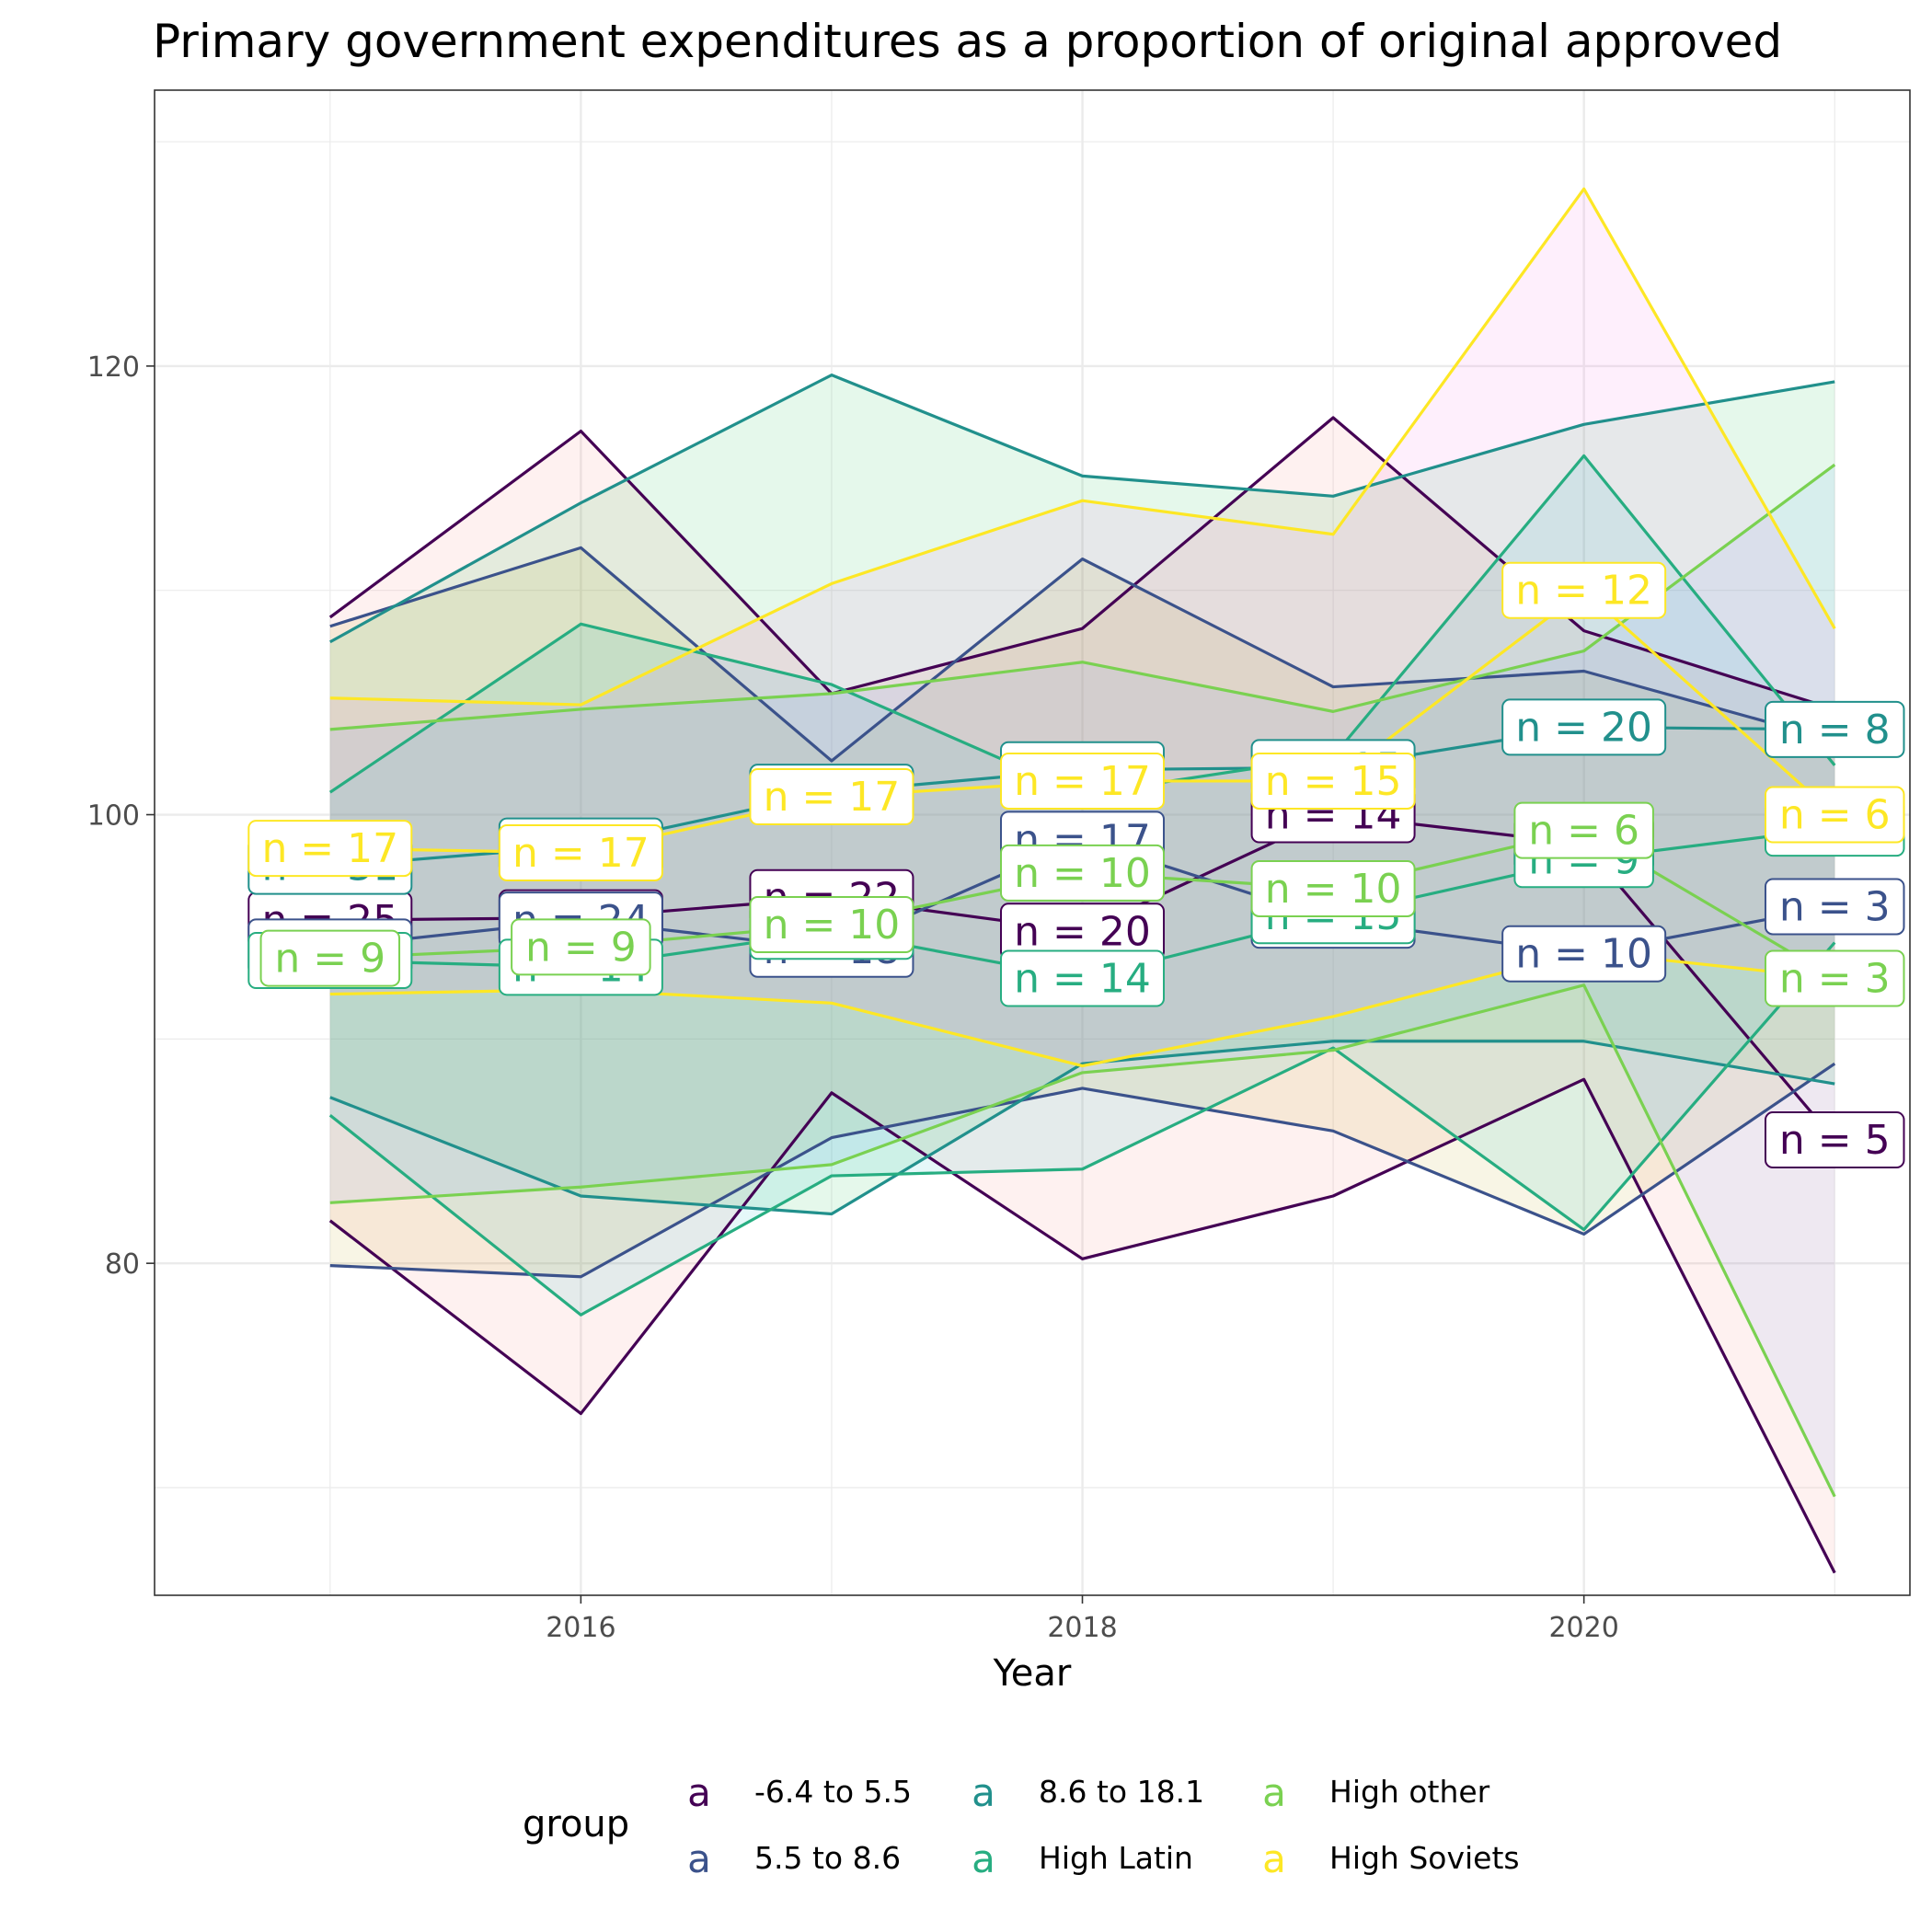 The height and width of the screenshot is (1932, 1932). Describe the element at coordinates (1121, 1792) in the screenshot. I see `legend-label: 8.6 to 18.1` at that location.